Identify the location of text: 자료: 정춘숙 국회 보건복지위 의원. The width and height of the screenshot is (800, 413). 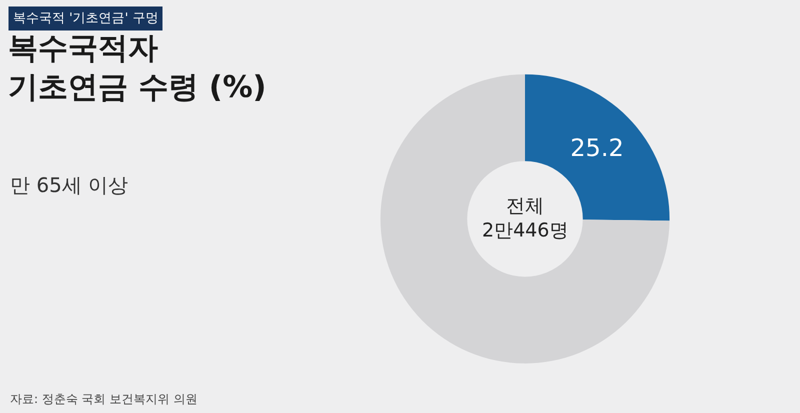
(104, 399).